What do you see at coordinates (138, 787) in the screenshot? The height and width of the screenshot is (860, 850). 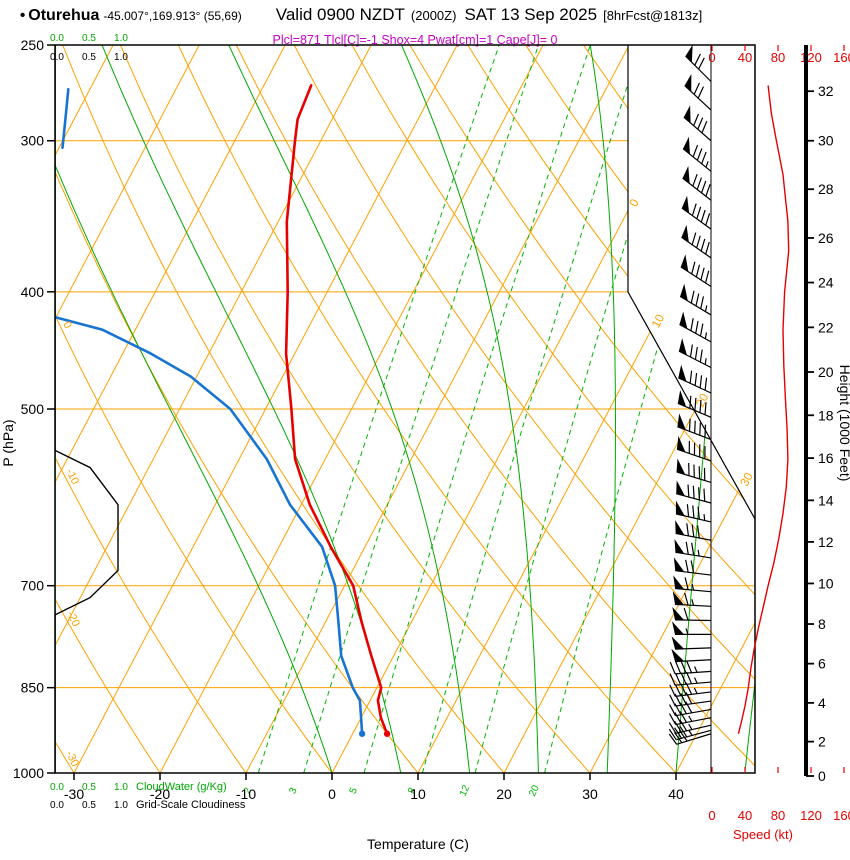 I see `cloudwater-legend: 0.0 0.5 1.0 CloudWater (g/Kg)` at bounding box center [138, 787].